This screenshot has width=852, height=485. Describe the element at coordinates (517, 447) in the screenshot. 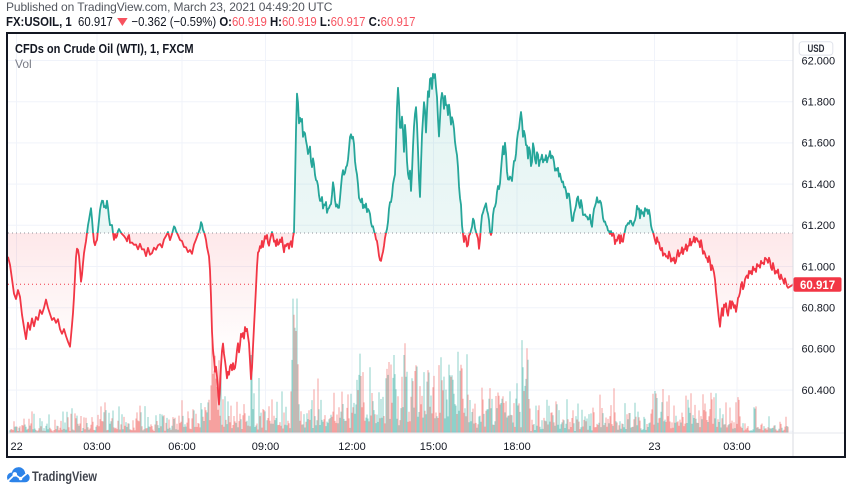

I see `svg-text: 18:00` at that location.